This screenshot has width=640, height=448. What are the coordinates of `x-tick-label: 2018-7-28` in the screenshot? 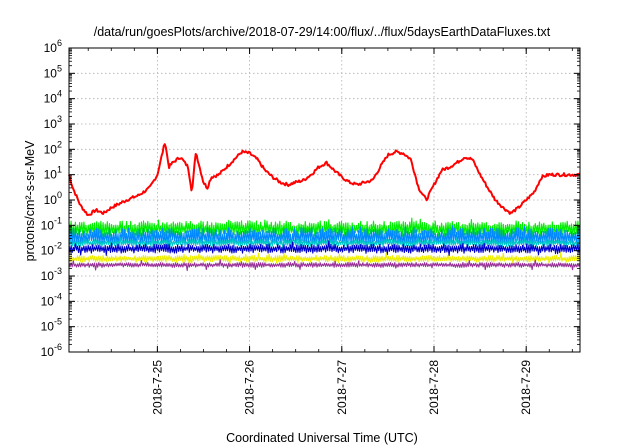 It's located at (434, 387).